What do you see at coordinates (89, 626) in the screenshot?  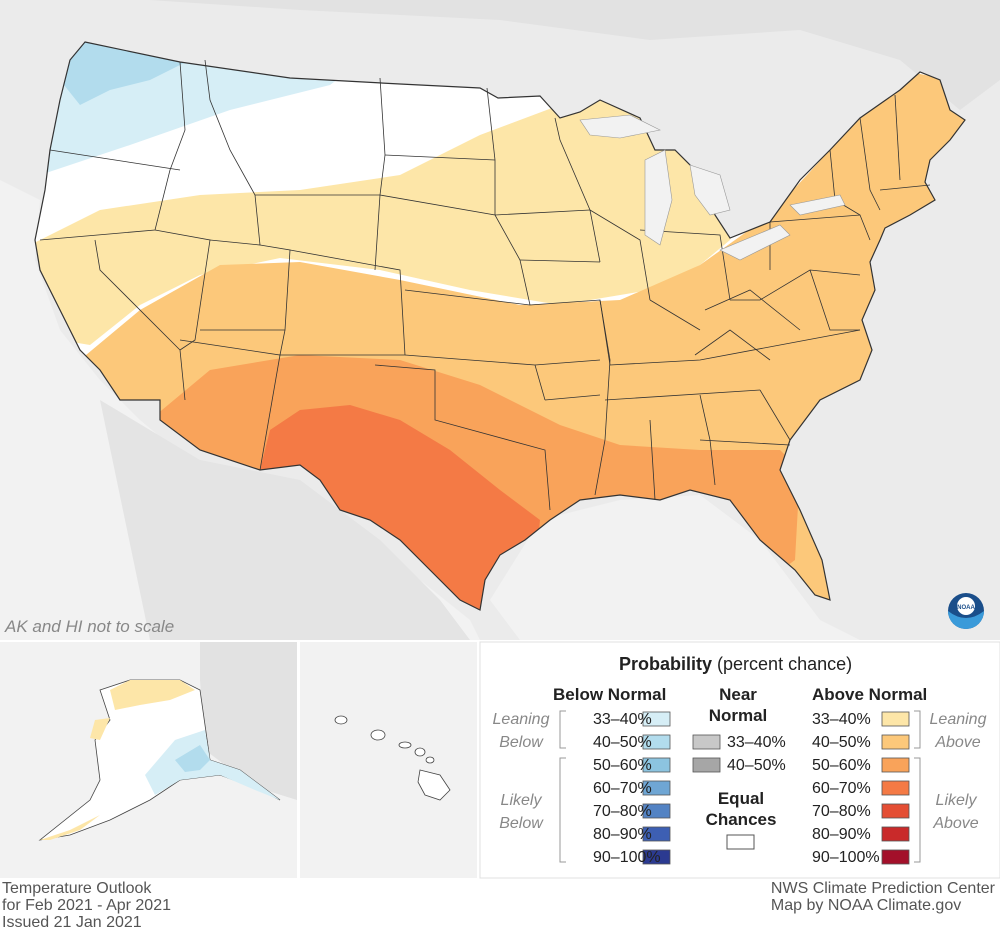 I see `map-note: AK and HI not to scale` at bounding box center [89, 626].